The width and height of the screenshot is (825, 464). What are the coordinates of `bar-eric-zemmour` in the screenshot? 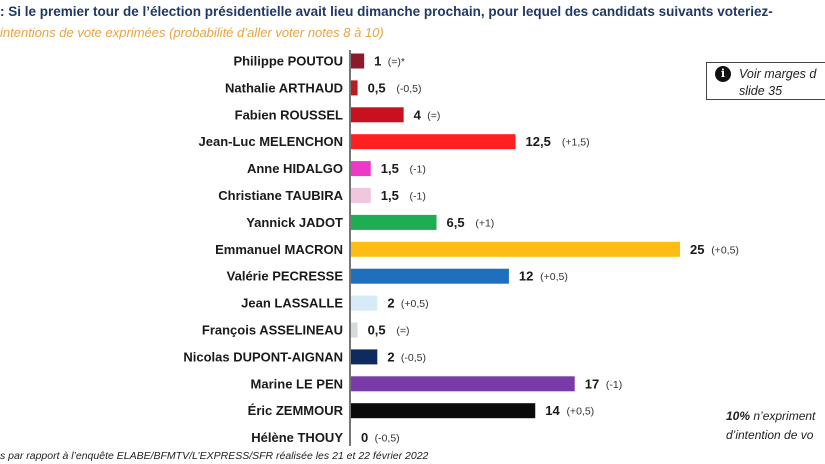 It's located at (443, 411).